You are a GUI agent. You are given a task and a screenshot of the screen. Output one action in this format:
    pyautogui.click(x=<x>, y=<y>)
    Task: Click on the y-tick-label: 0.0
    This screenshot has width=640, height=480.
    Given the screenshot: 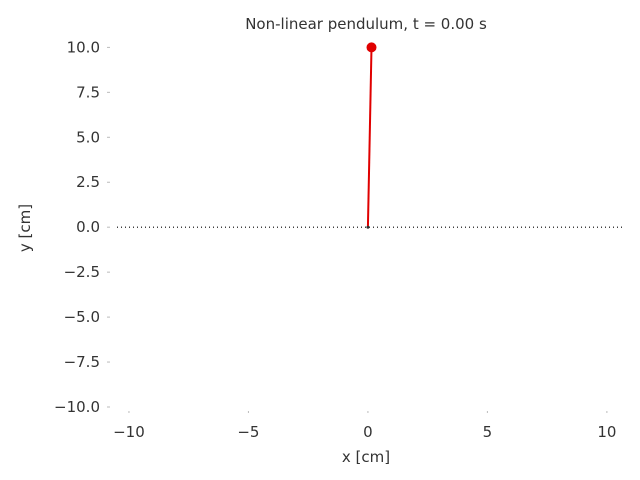 What is the action you would take?
    pyautogui.click(x=88, y=227)
    